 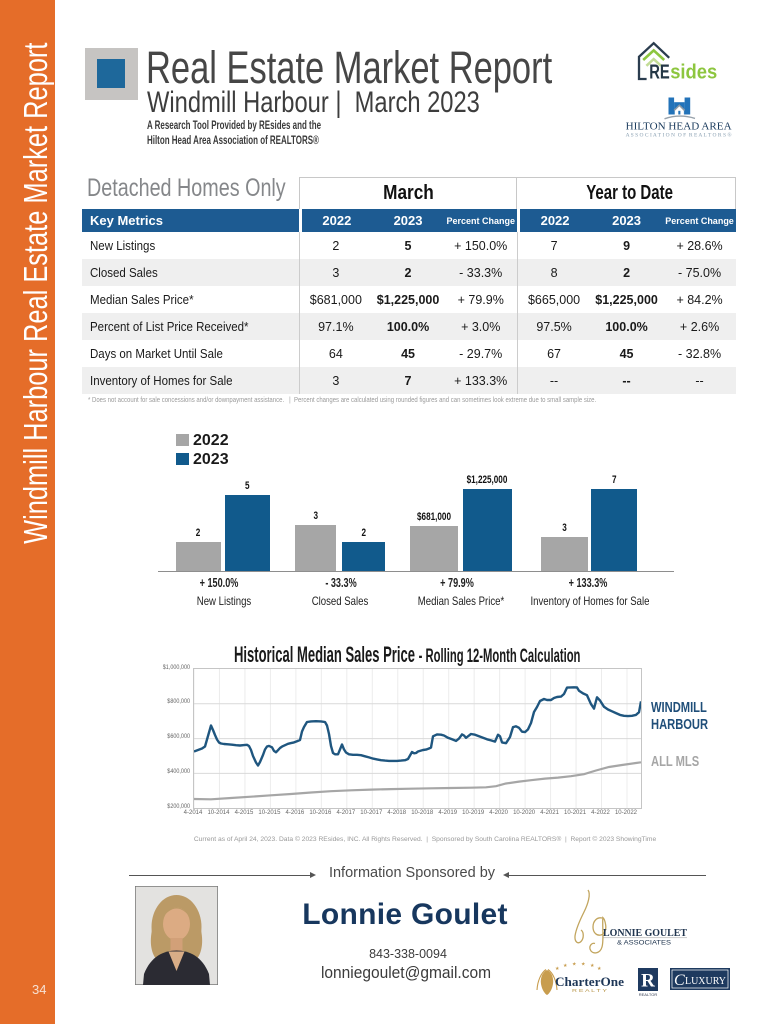 What do you see at coordinates (648, 981) in the screenshot?
I see `svg-text: R` at bounding box center [648, 981].